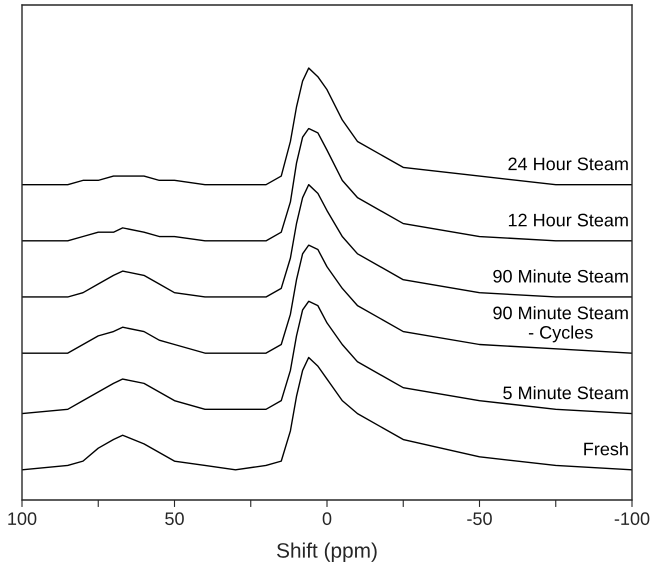 This screenshot has height=578, width=654. I want to click on series-label: 24 Hour Steam, so click(568, 164).